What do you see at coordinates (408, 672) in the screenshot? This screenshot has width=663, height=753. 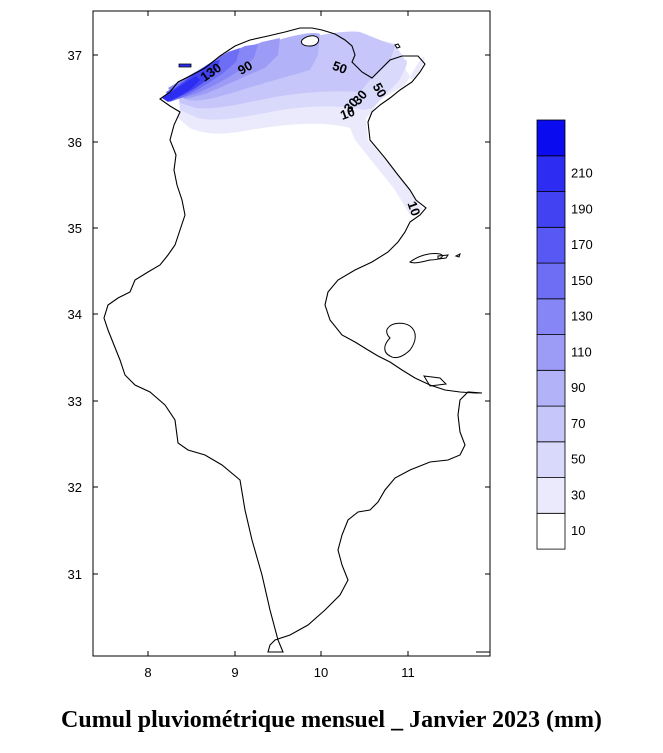 I see `x-tick-label: 11` at bounding box center [408, 672].